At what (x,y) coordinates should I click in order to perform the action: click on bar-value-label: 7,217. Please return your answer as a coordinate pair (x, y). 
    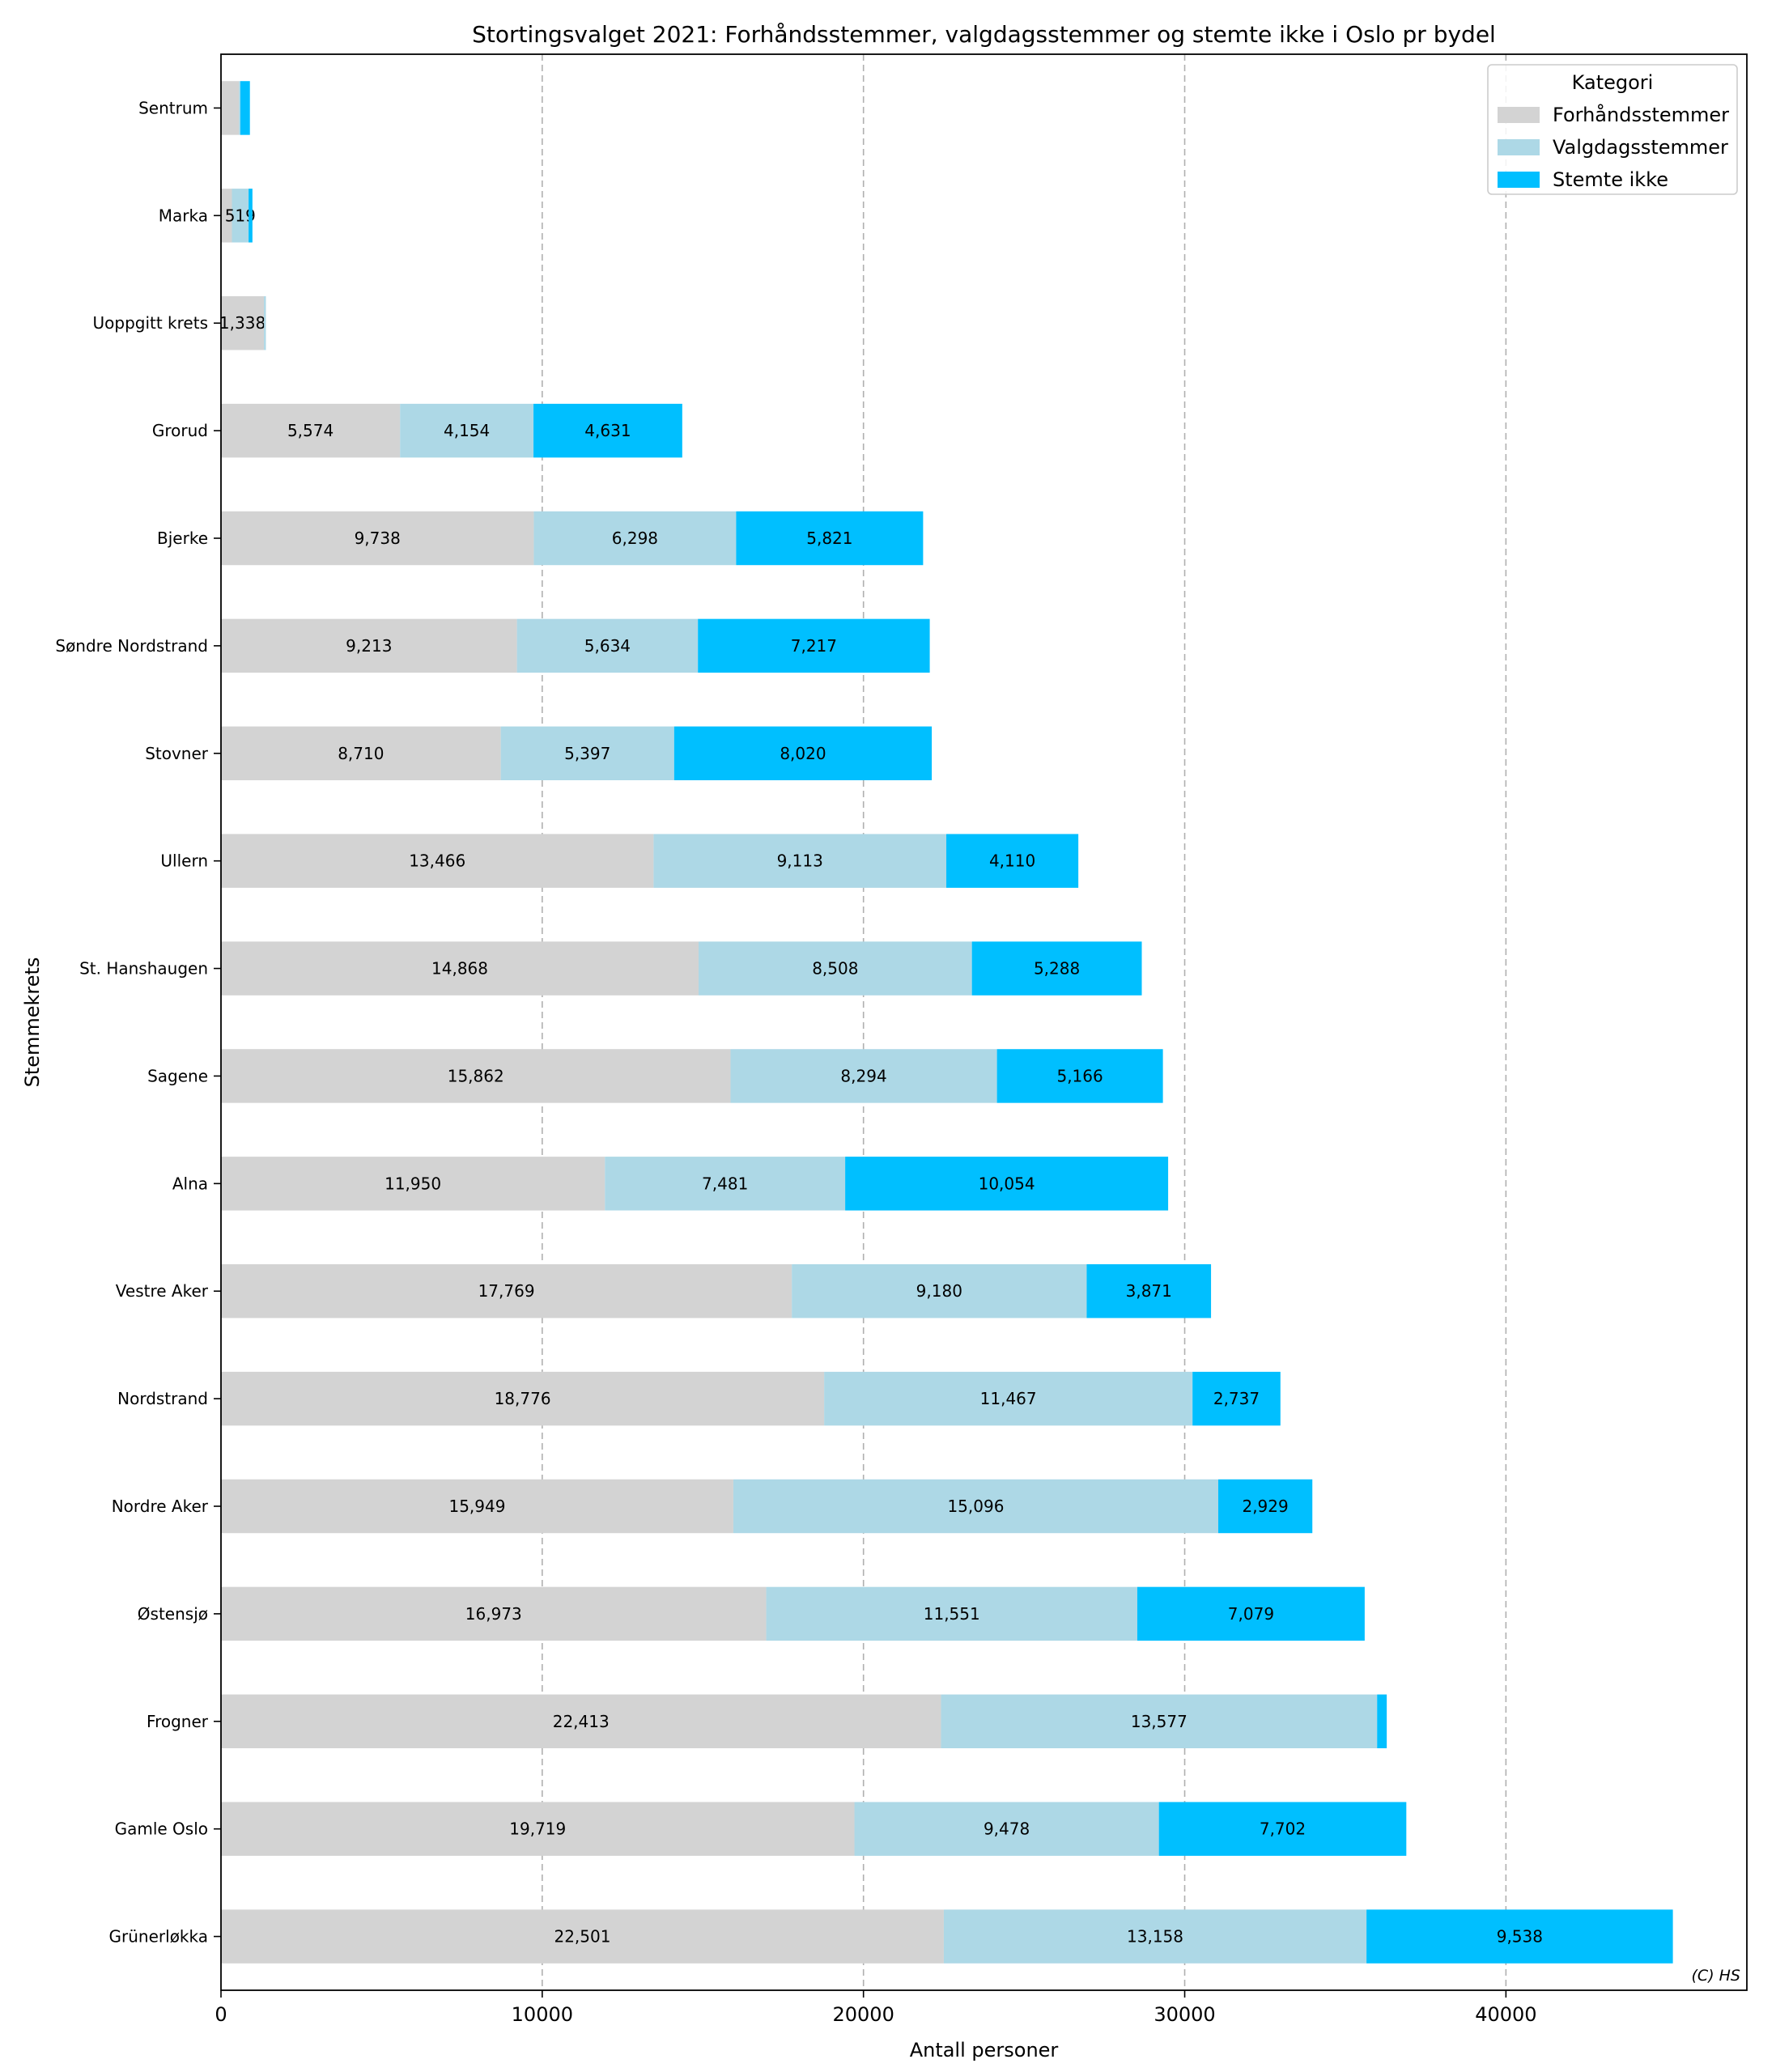
    Looking at the image, I should click on (814, 646).